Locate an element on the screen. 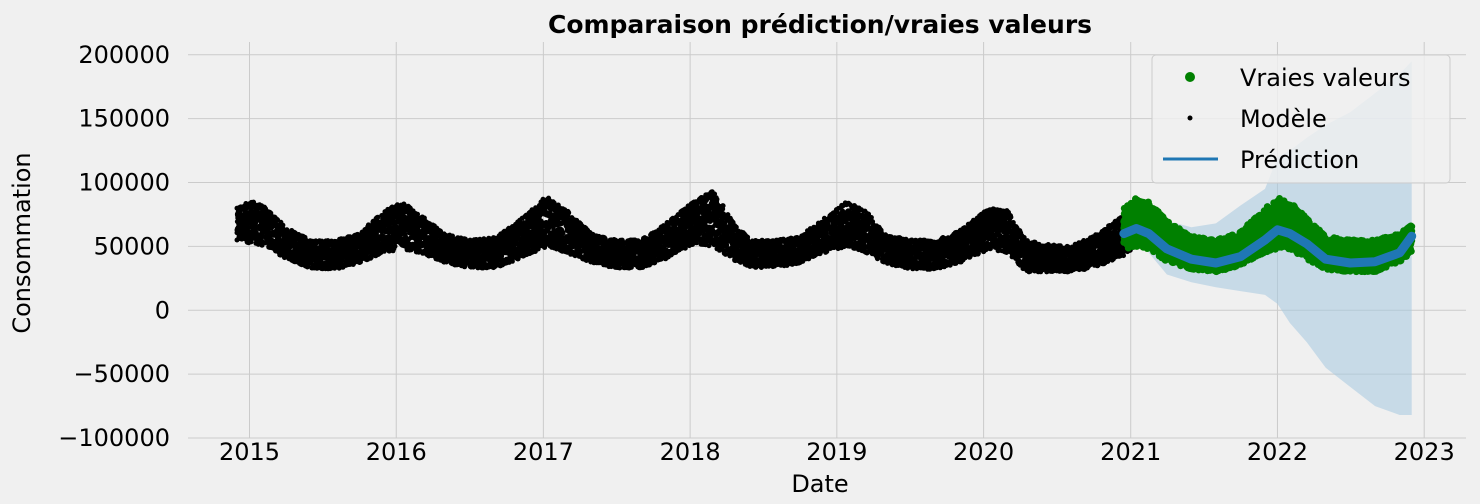 The image size is (1480, 504). chart-title: Comparaison prédiction/vraies valeurs is located at coordinates (820, 24).